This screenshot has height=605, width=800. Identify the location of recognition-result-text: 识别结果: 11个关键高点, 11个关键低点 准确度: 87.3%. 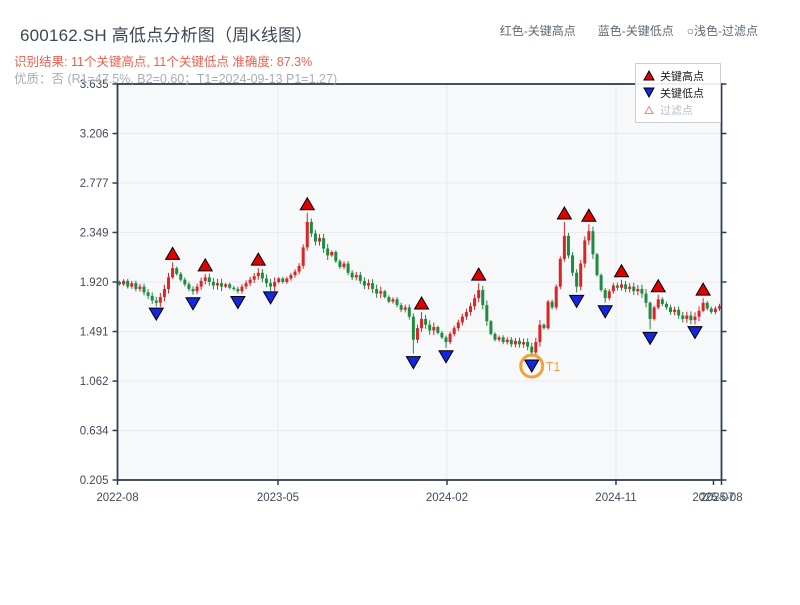
(163, 62).